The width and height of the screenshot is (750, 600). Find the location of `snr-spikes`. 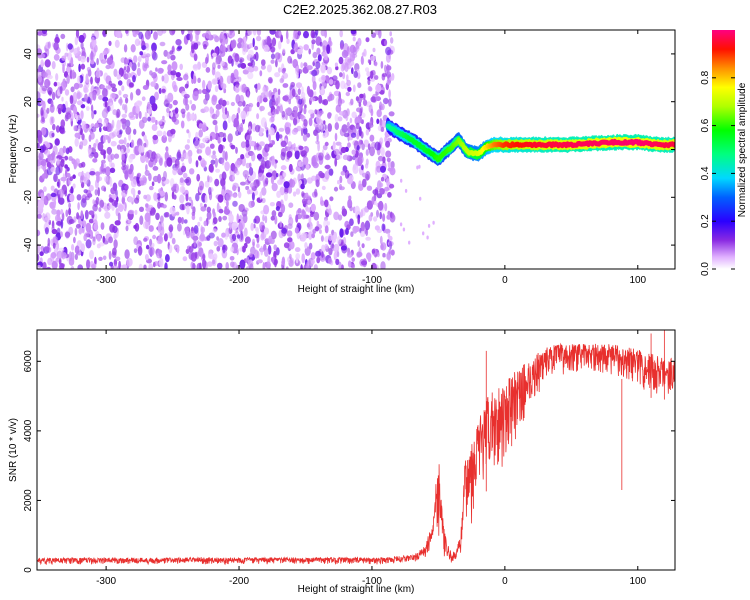

snr-spikes is located at coordinates (575, 411).